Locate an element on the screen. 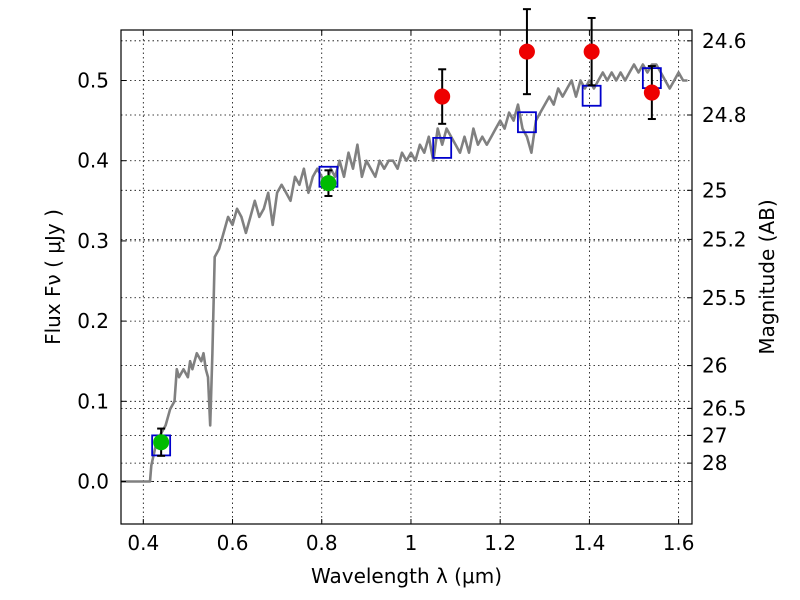 The height and width of the screenshot is (600, 800). y-tick-label: 0.3 is located at coordinates (93, 241).